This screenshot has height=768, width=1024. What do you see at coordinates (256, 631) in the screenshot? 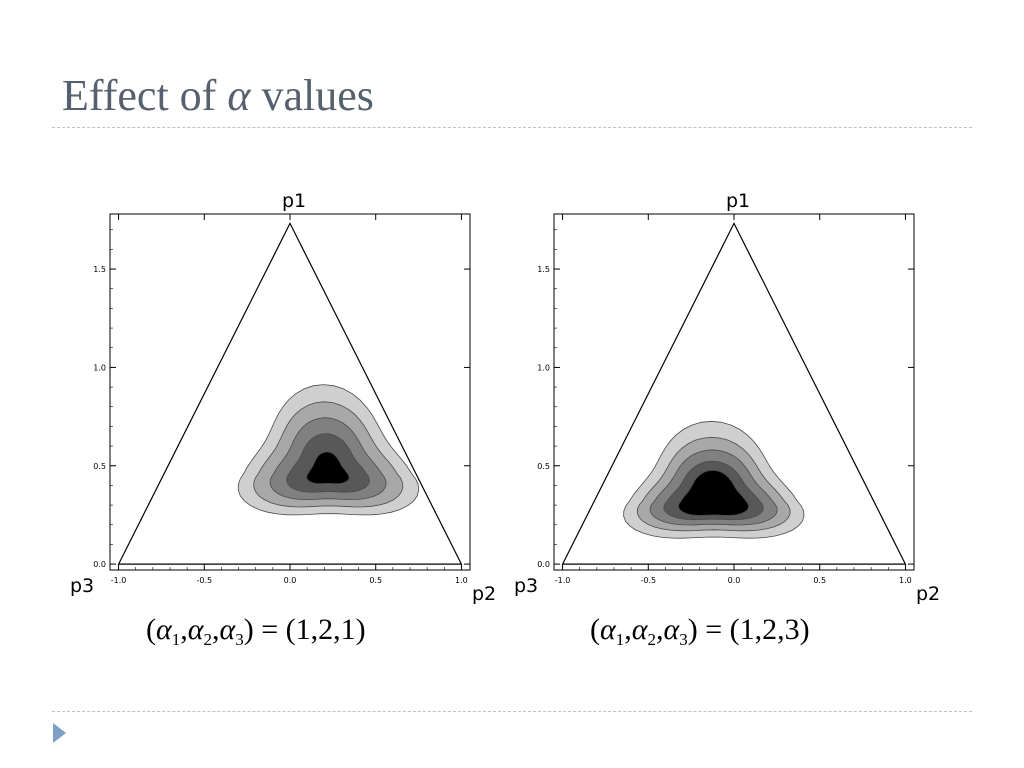
I see `caption-left: (α1,α2,α3) = (1,2,1)` at bounding box center [256, 631].